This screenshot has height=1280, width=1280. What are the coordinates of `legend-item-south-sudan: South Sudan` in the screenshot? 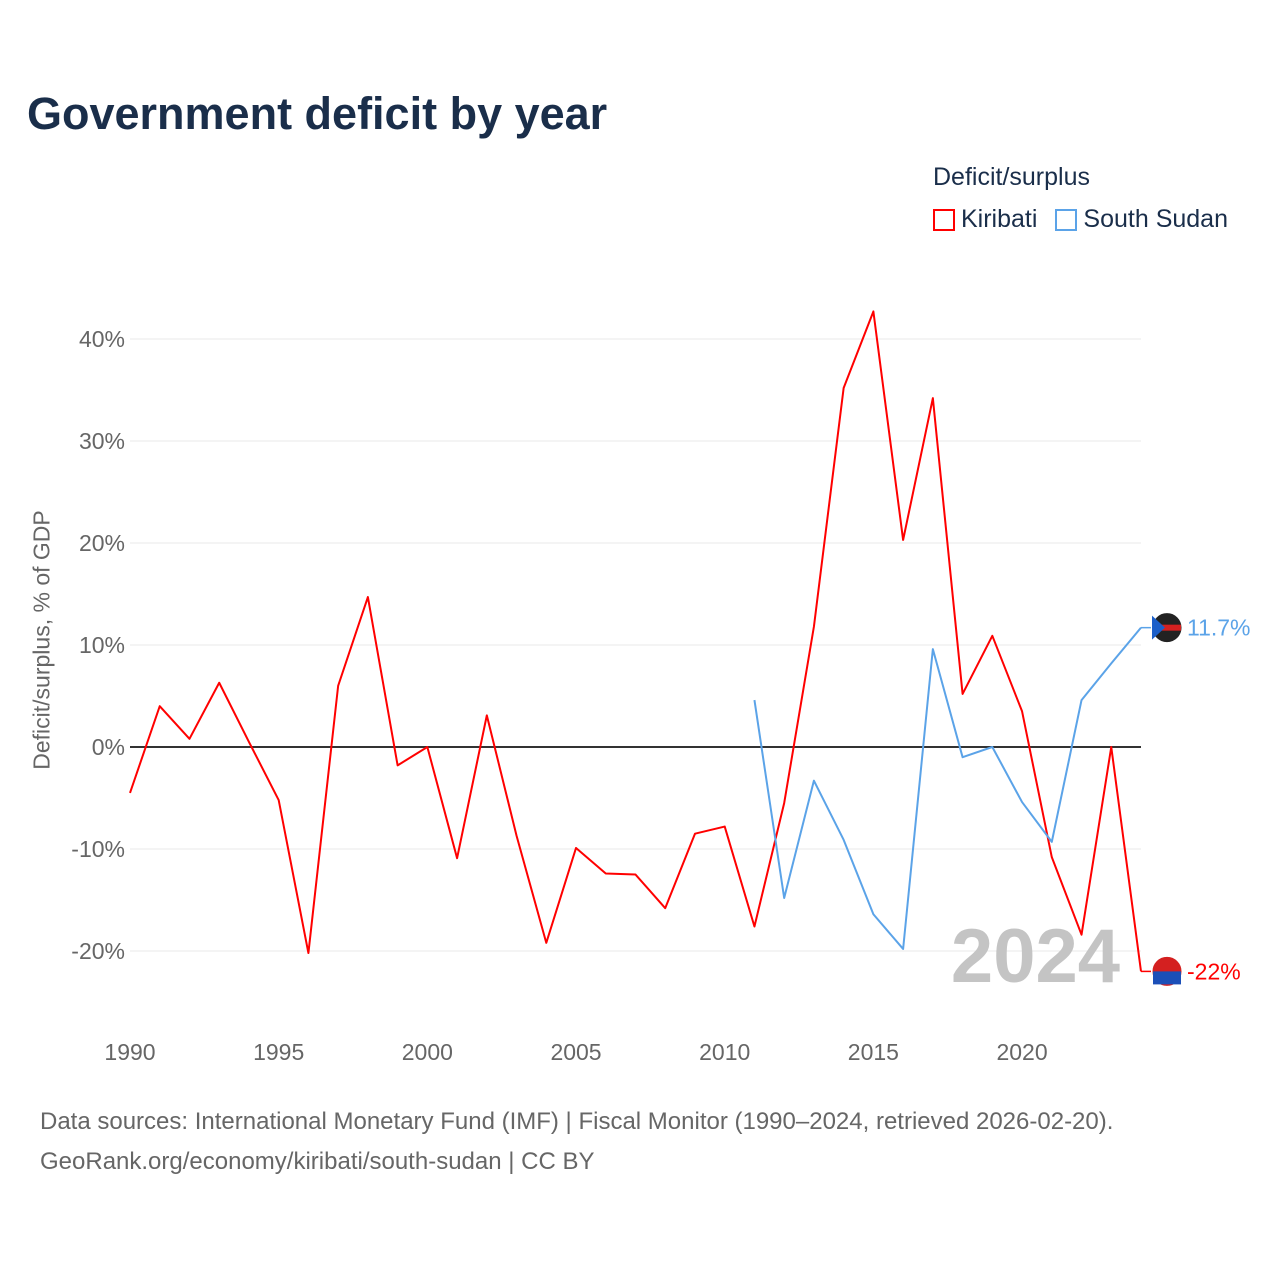 It's located at (1141, 219).